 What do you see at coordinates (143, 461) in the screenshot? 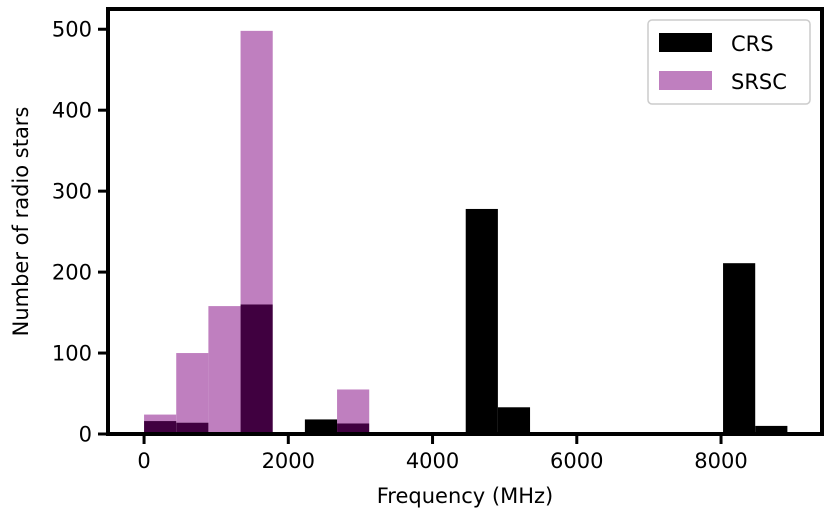
I see `x-tick-label: 0` at bounding box center [143, 461].